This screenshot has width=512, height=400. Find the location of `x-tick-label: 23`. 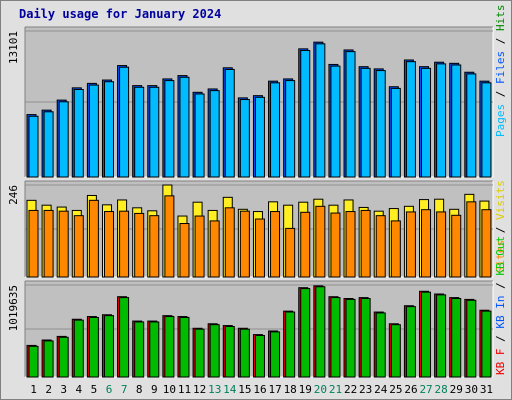

x-tick-label: 23 is located at coordinates (365, 389).